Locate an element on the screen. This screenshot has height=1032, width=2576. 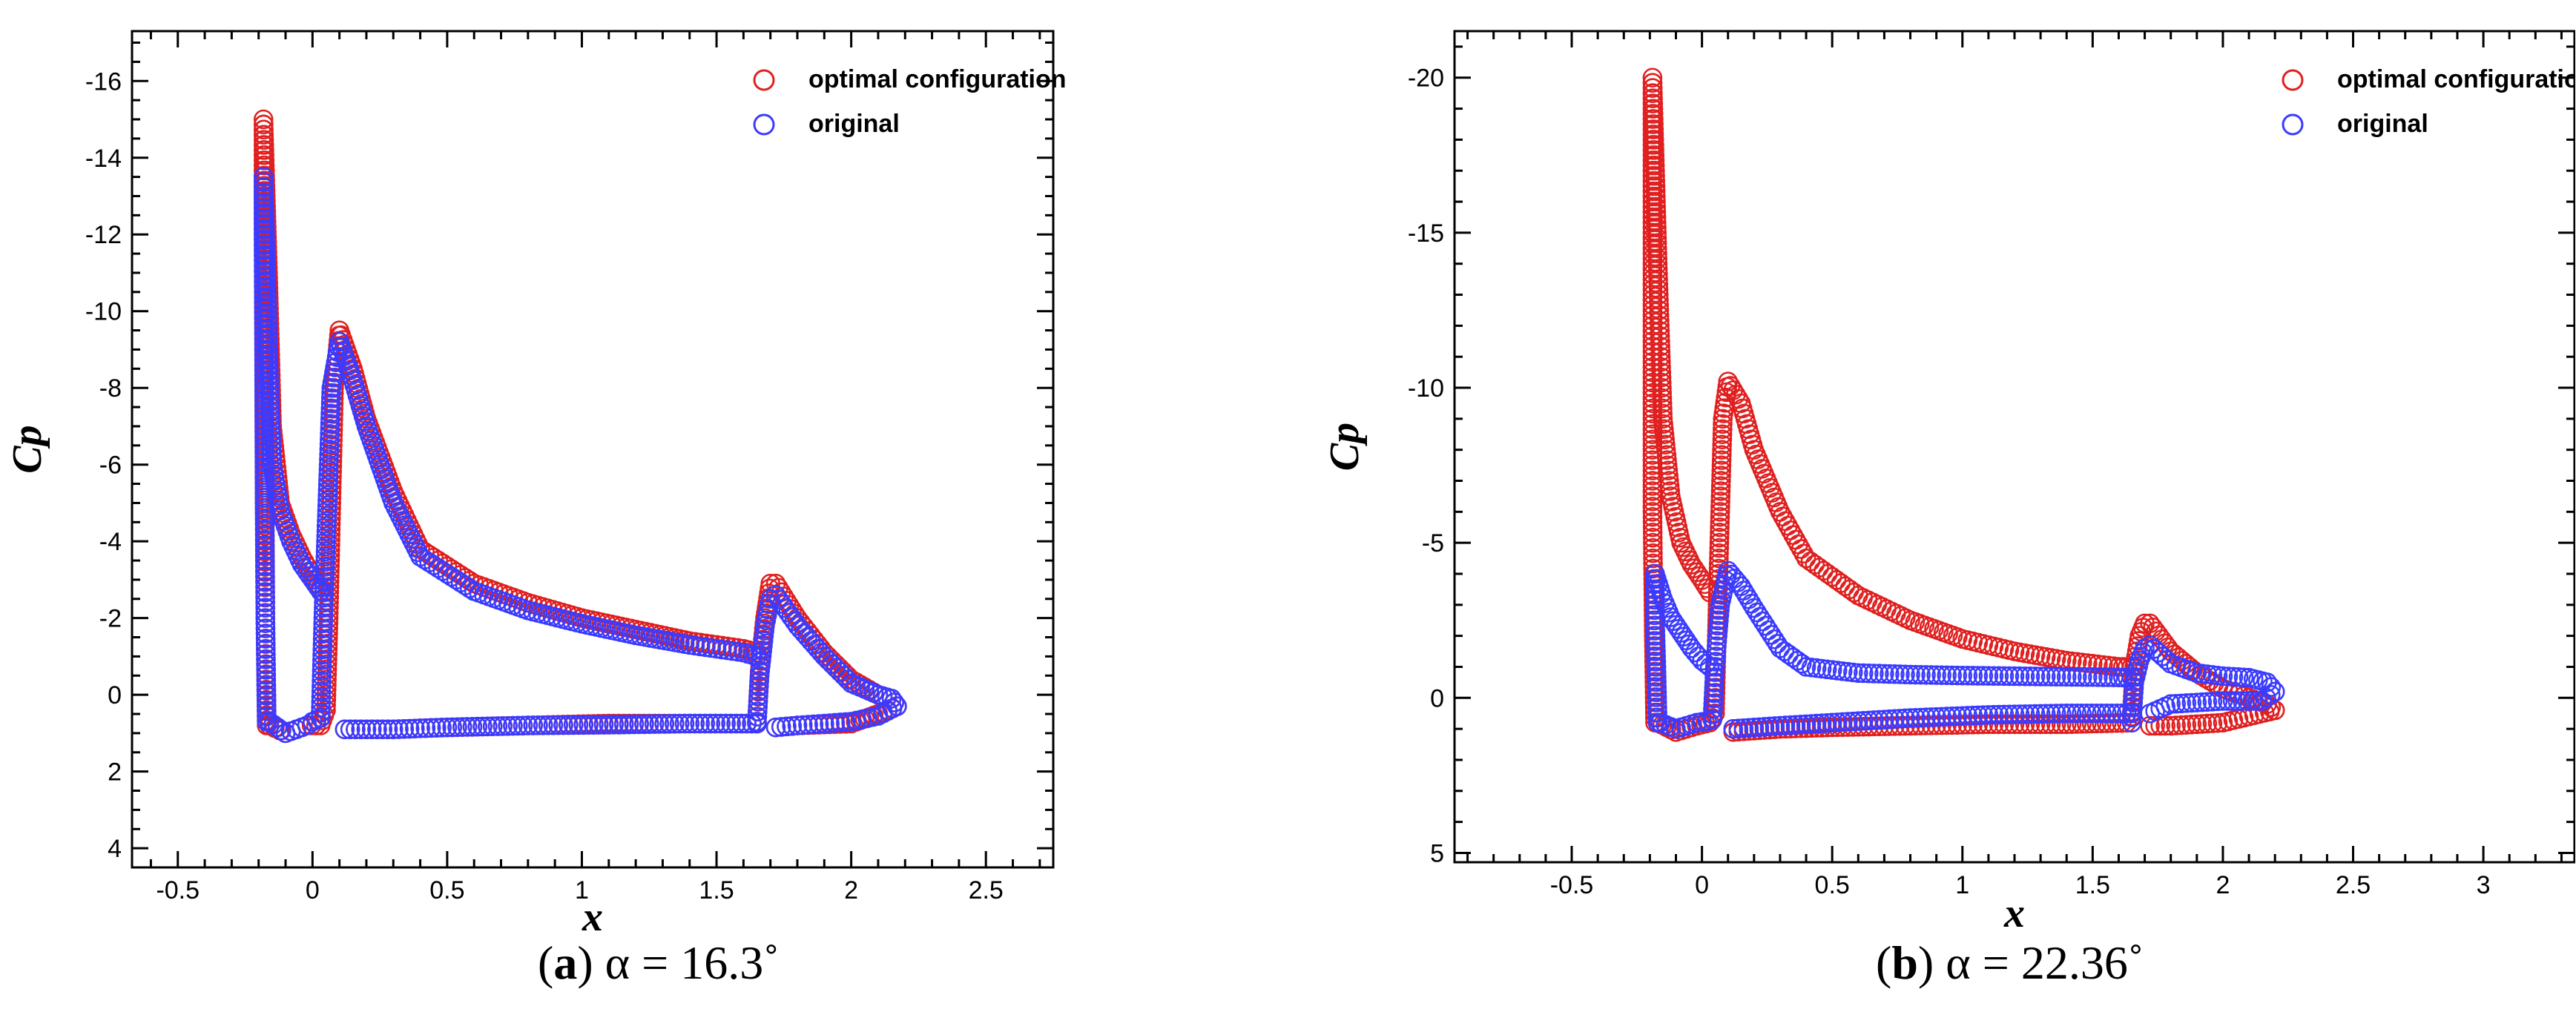
x-tick-label-a-2: 0.5 is located at coordinates (447, 890).